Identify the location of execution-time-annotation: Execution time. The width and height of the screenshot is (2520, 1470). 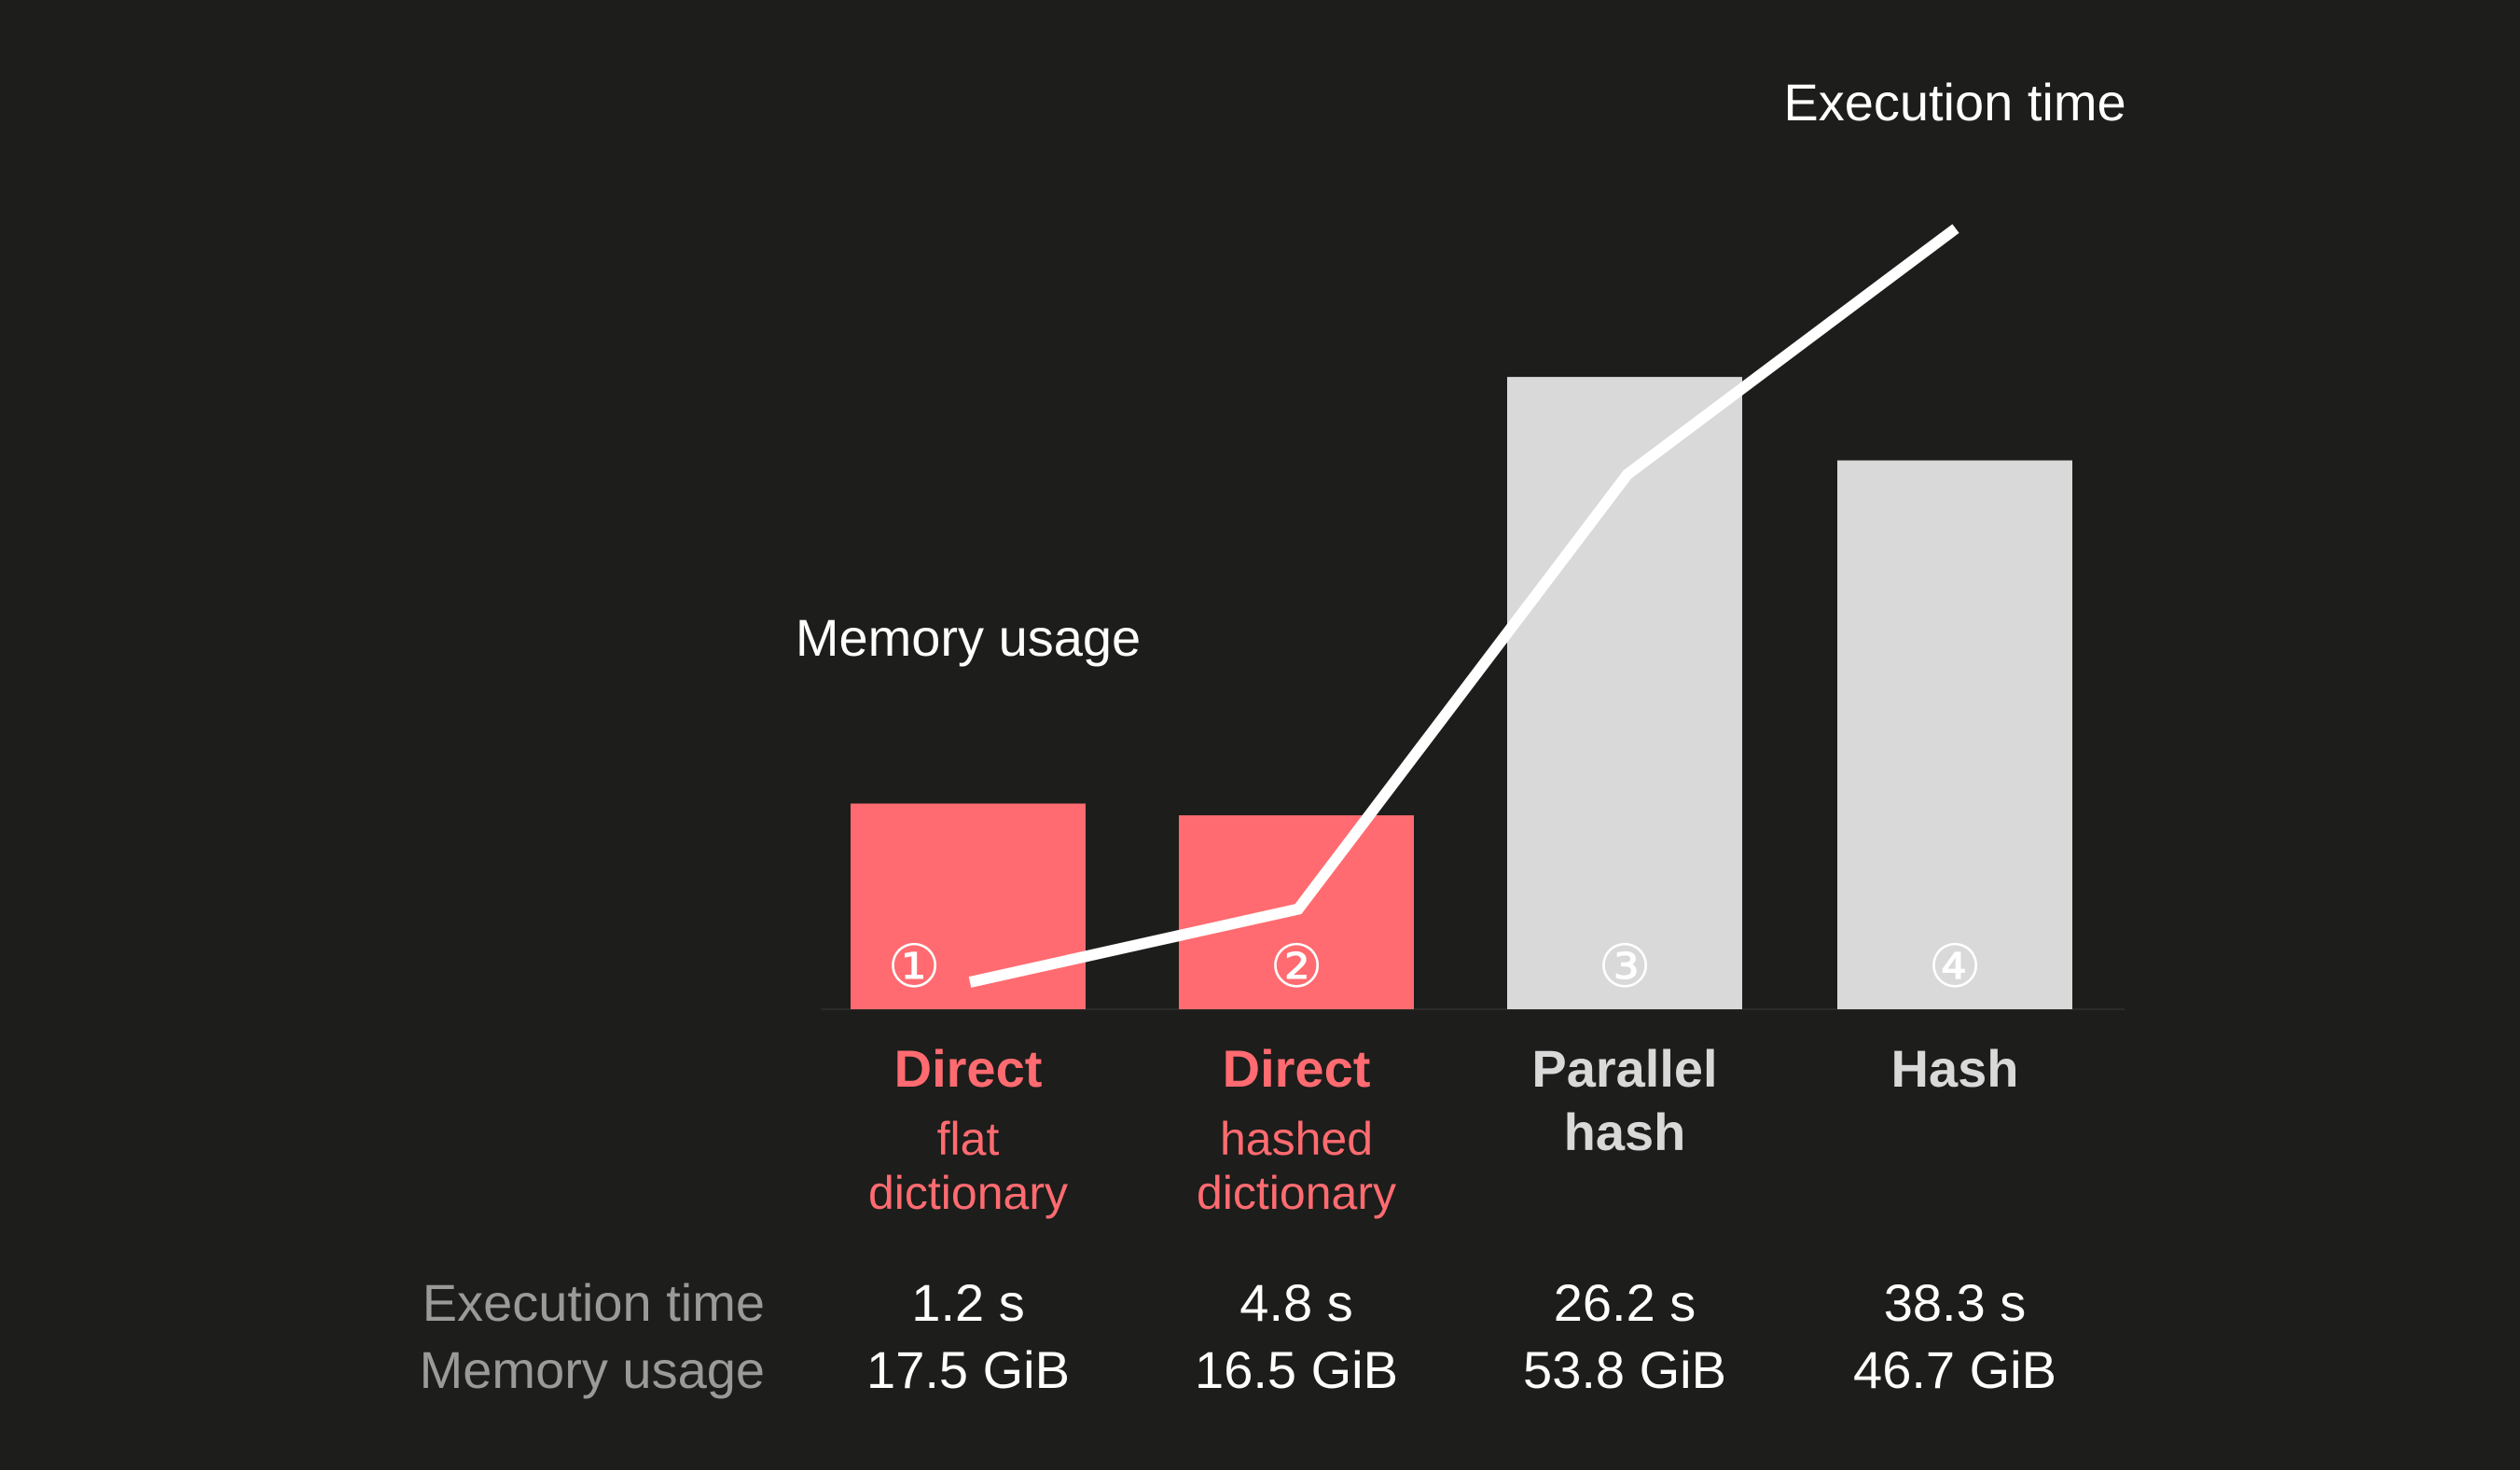
(1954, 102).